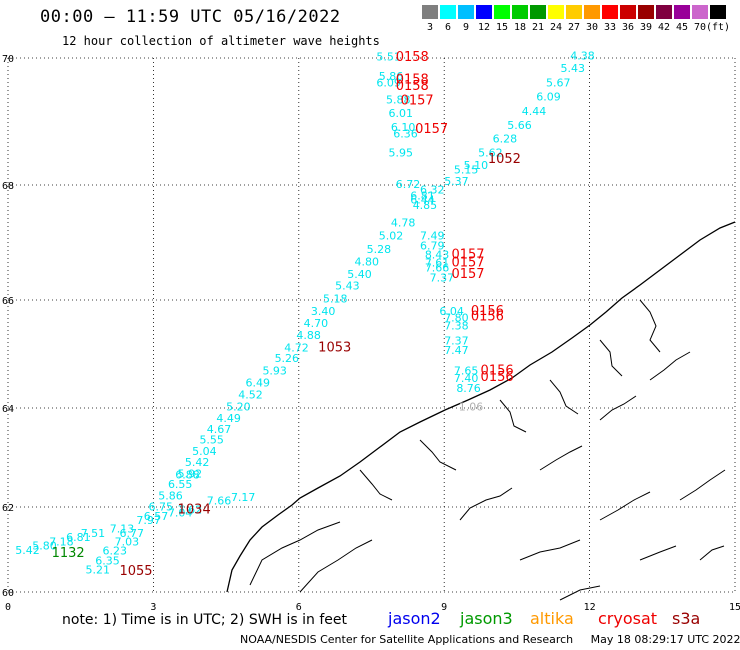  What do you see at coordinates (486, 618) in the screenshot?
I see `mission-label-jason3: jason3` at bounding box center [486, 618].